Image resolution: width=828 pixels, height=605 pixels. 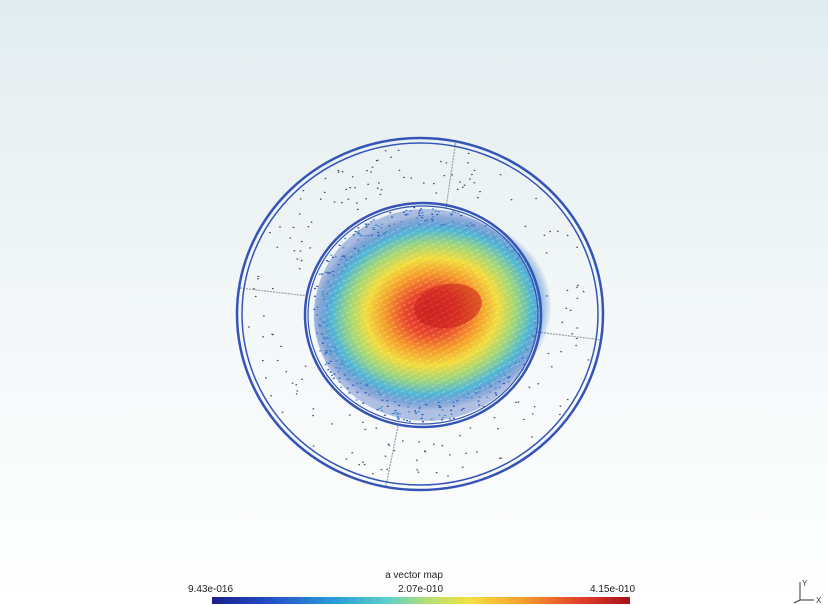 What do you see at coordinates (806, 591) in the screenshot?
I see `axes-triad-icon: Y X` at bounding box center [806, 591].